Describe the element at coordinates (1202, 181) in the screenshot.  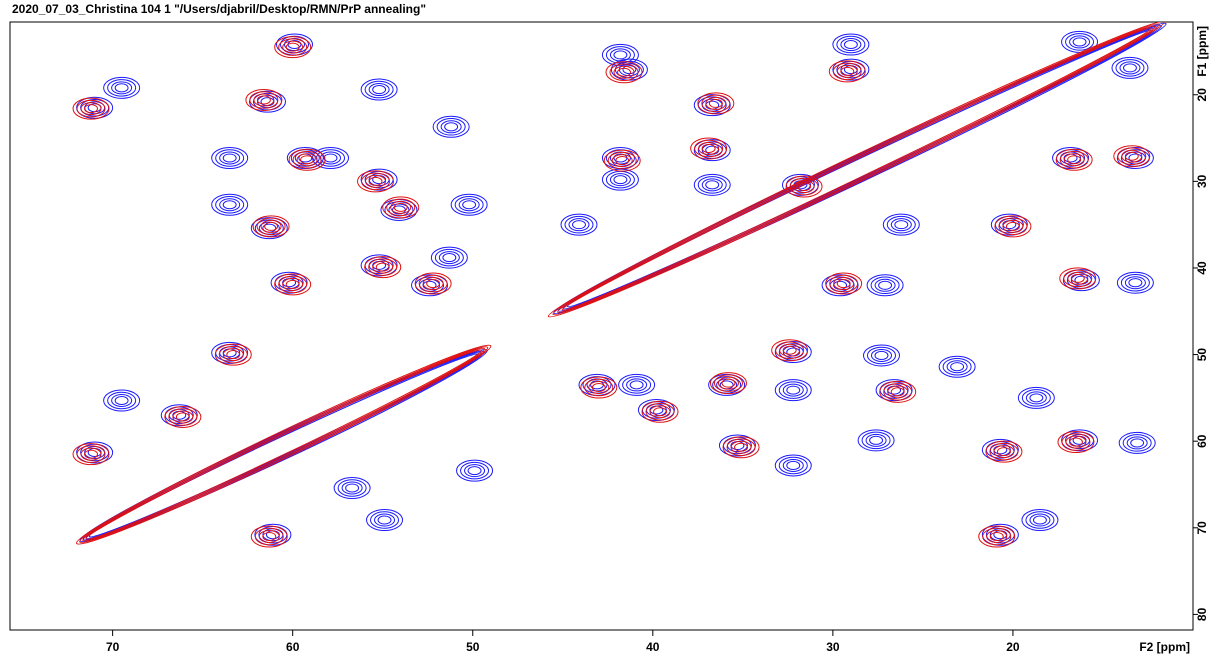
I see `y-tick-label: 30` at that location.